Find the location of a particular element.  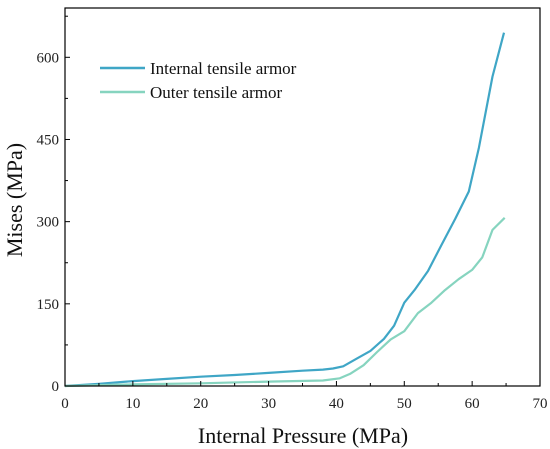

x-tick-label-40: 40 is located at coordinates (336, 404).